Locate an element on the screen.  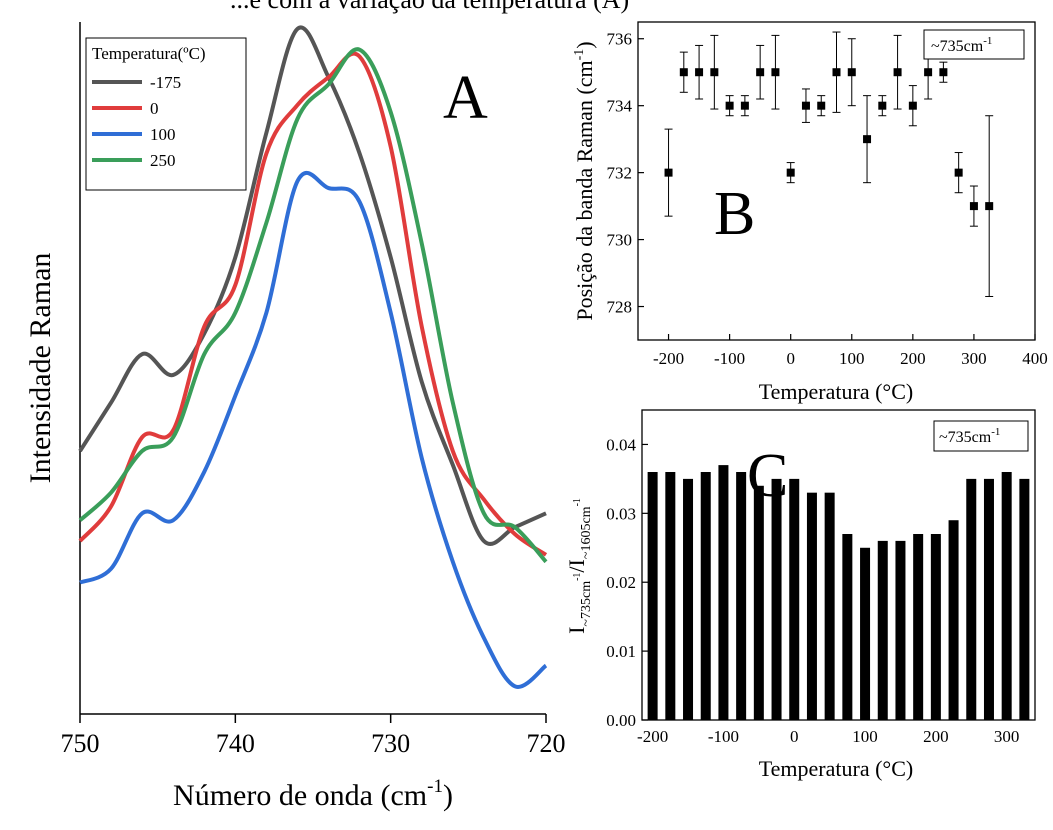
panel-c-y-tick-label: 0.01 is located at coordinates (621, 651).